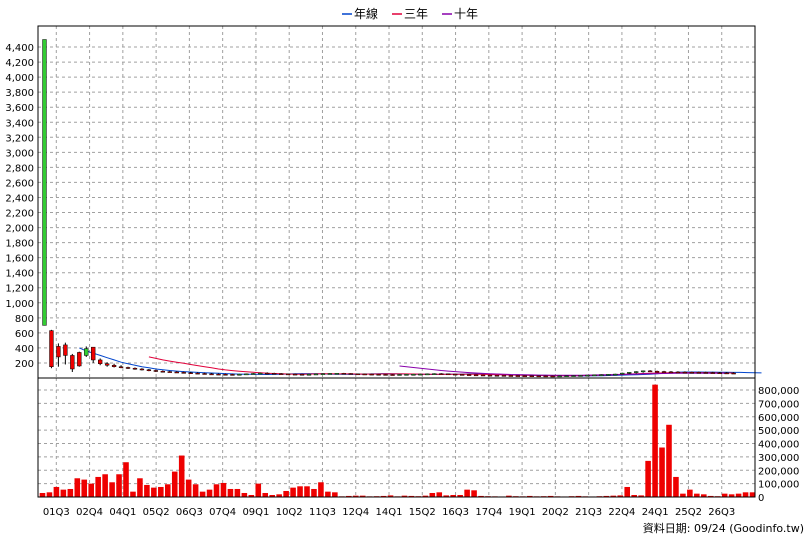 This screenshot has height=540, width=808. What do you see at coordinates (255, 512) in the screenshot?
I see `x-tick-label: 09Q1` at bounding box center [255, 512].